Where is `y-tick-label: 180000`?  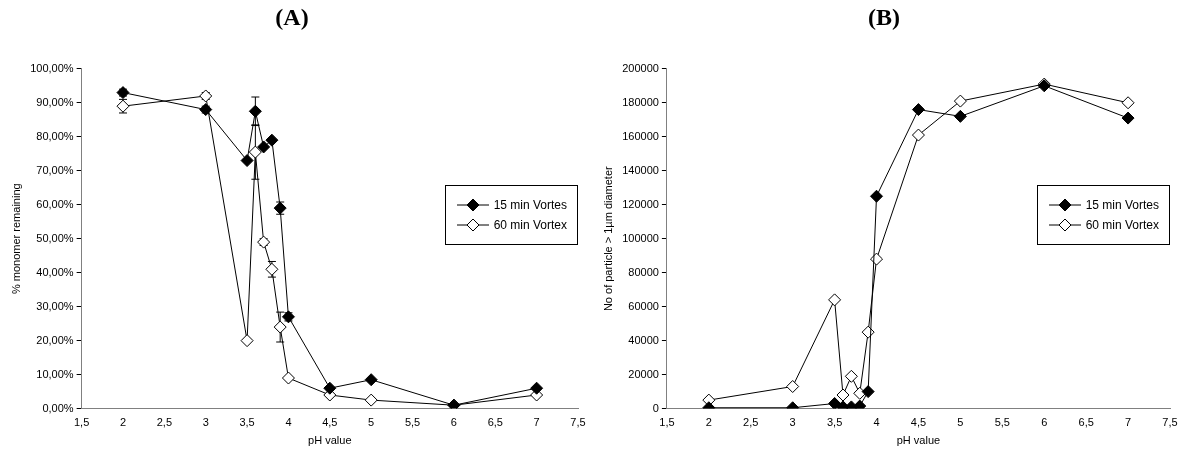 y-tick-label: 180000 is located at coordinates (640, 101).